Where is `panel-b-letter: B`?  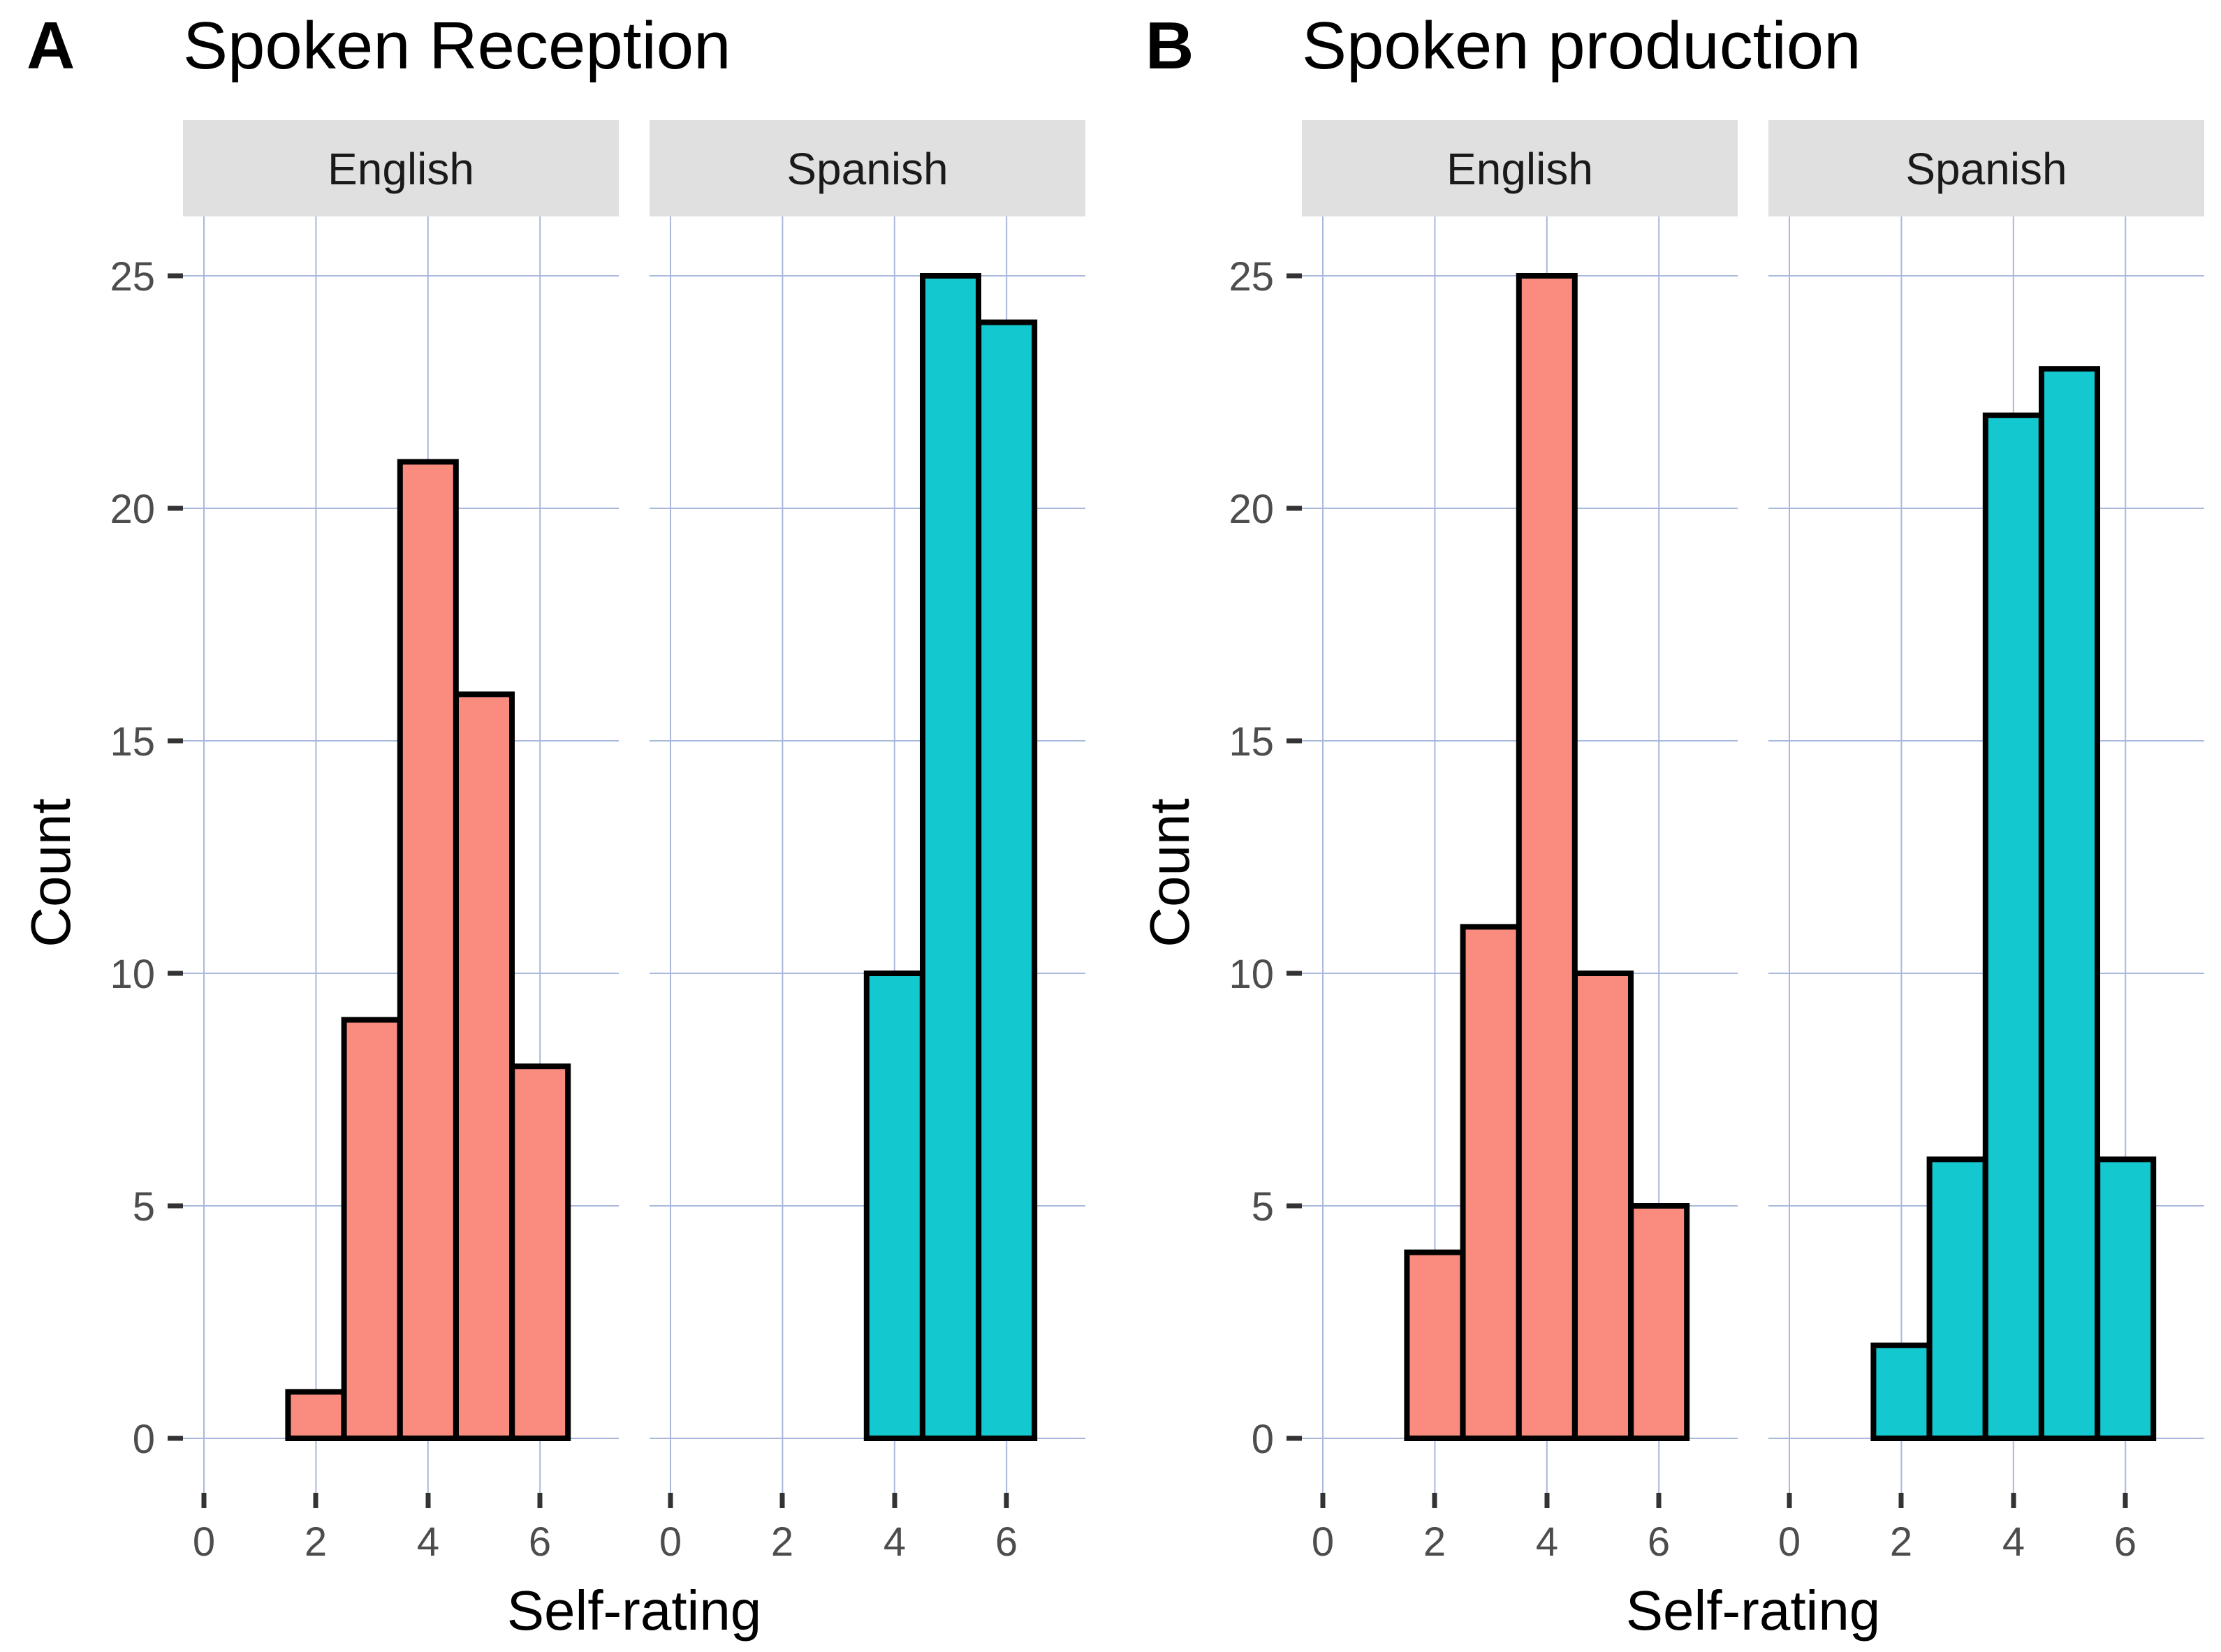 panel-b-letter: B is located at coordinates (1169, 45).